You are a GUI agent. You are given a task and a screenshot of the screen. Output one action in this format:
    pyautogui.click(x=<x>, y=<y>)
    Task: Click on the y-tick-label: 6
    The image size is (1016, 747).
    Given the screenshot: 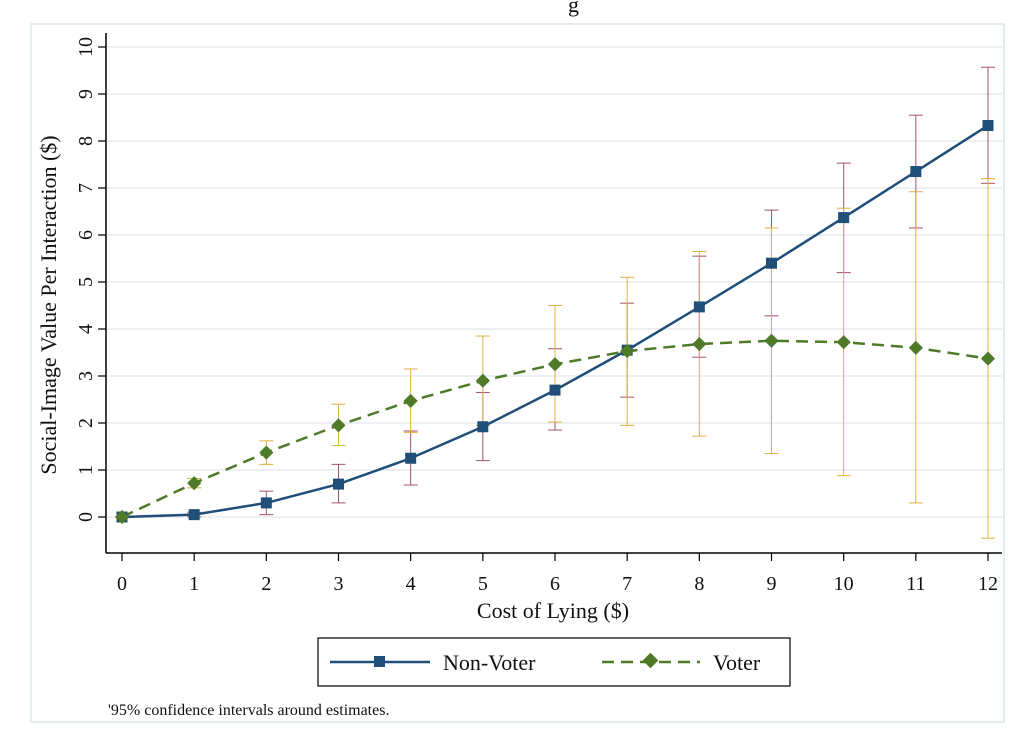 What is the action you would take?
    pyautogui.click(x=86, y=235)
    